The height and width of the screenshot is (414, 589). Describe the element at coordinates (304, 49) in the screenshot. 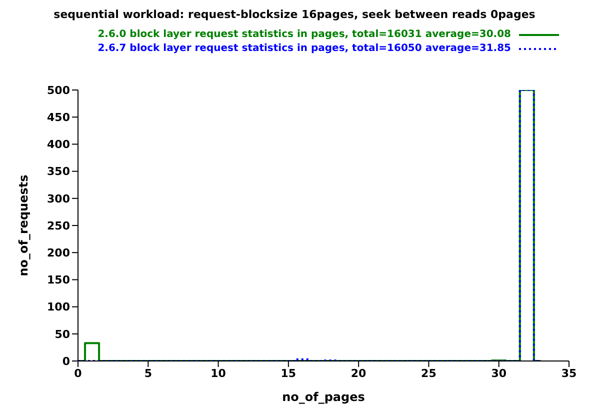

I see `legend-label: 2.6.7 block layer request statistics in pages, total=16050 average=31.85` at that location.